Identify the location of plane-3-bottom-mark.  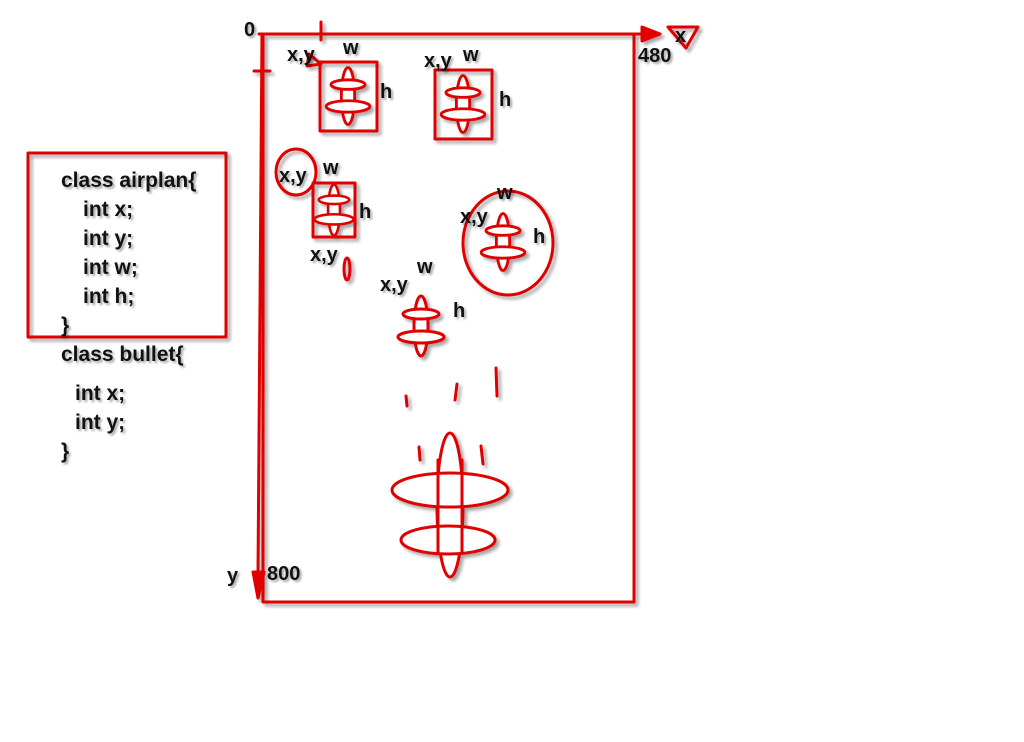
(347, 269).